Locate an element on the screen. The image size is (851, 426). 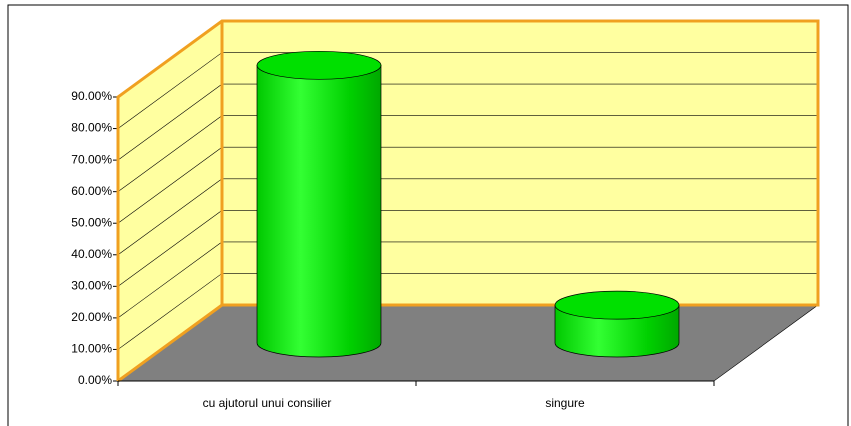
y-tick-label: 30.00% is located at coordinates (91, 286).